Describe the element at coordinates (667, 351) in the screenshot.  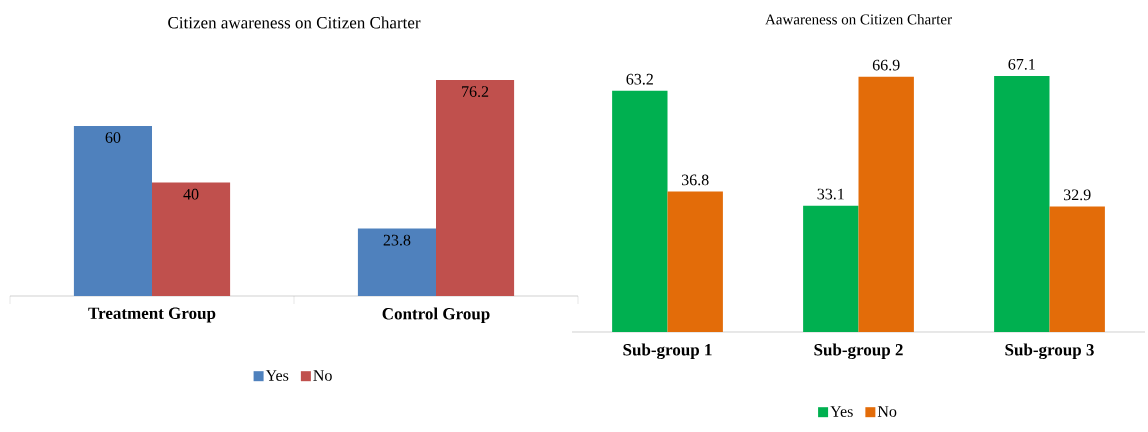
I see `x-tick-label: Sub-group 1` at that location.